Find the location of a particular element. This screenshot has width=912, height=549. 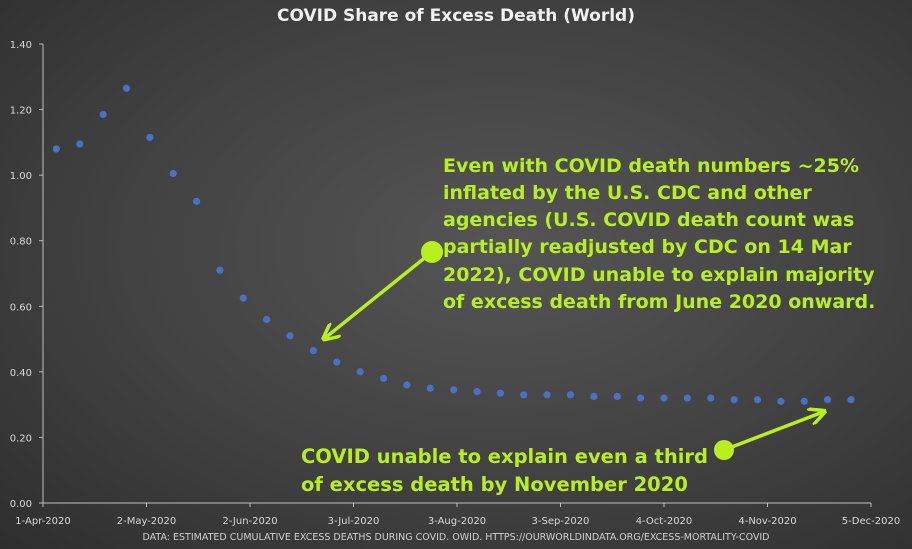

y-tick-label: 1.20 is located at coordinates (21, 111).